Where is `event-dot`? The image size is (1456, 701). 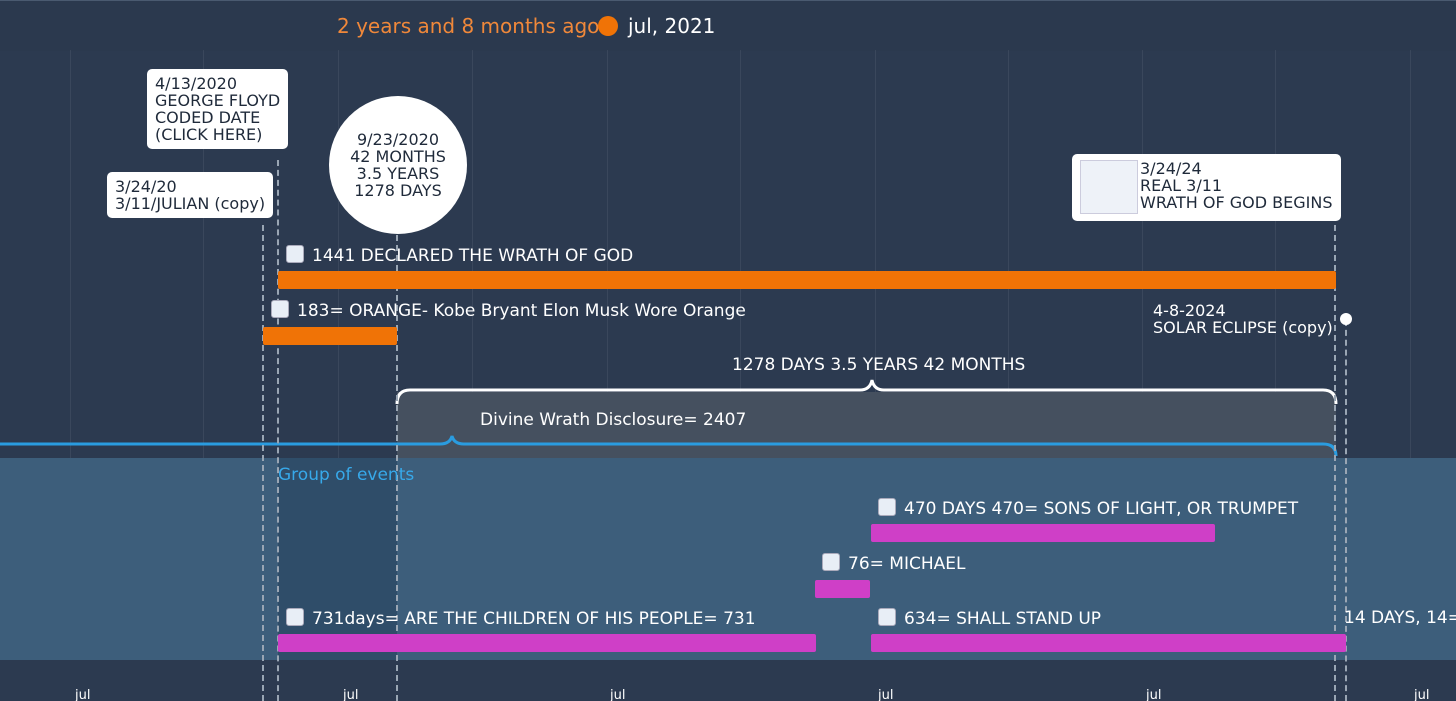
event-dot is located at coordinates (1346, 319).